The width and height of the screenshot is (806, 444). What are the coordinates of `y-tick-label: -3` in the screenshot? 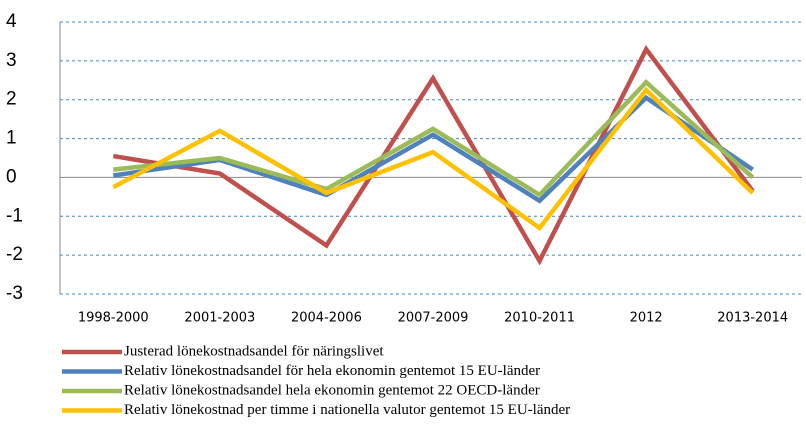 It's located at (14, 293).